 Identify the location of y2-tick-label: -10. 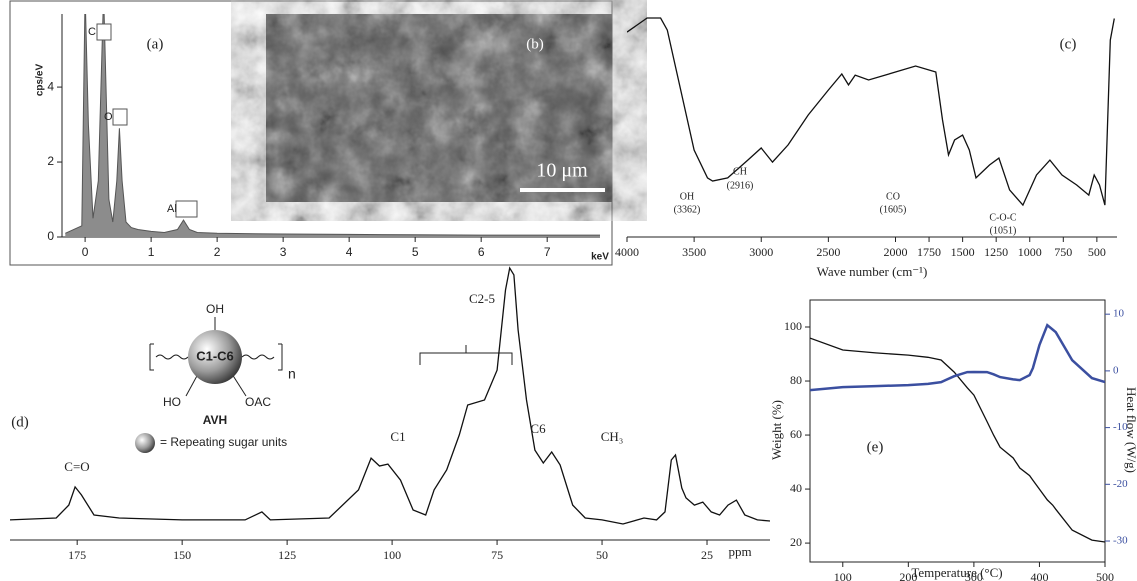
(1120, 427).